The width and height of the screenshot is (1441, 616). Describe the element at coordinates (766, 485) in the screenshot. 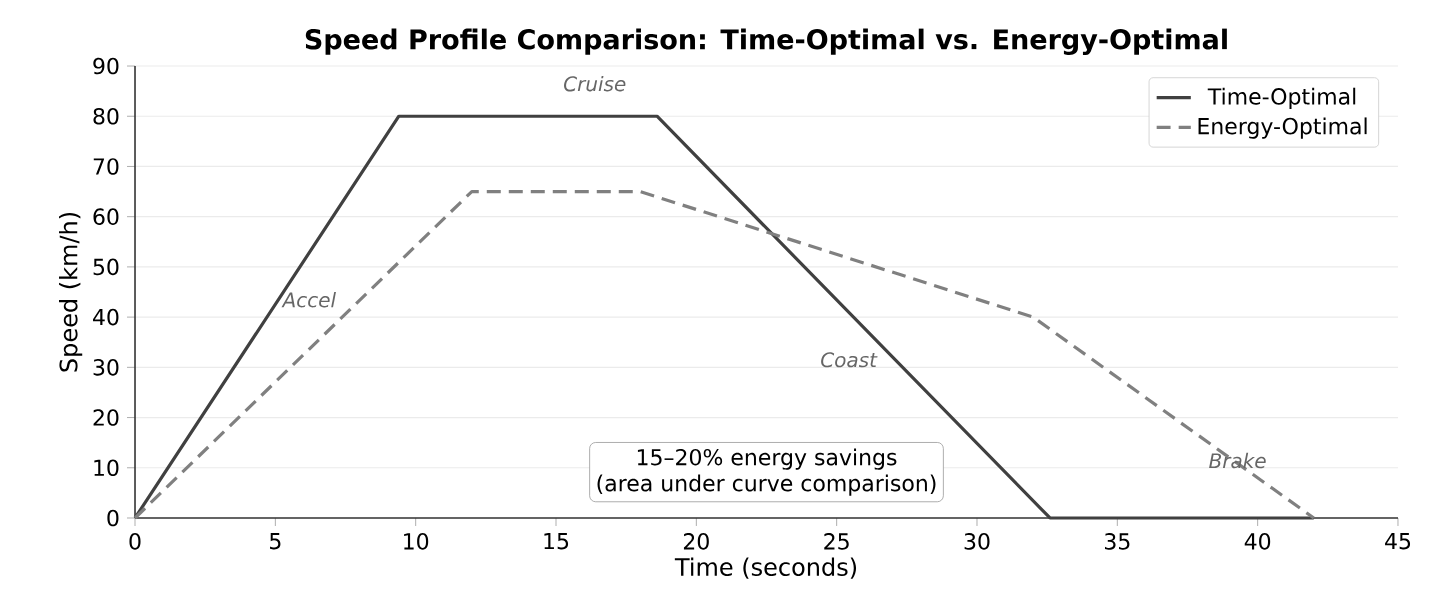

I see `annotation: (area under curve comparison)` at that location.